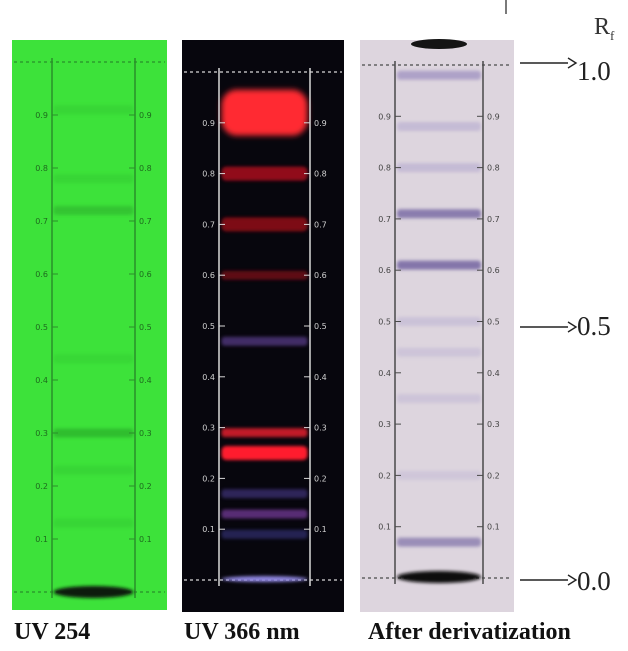  I want to click on rf-axis-symbol-main: R, so click(602, 27).